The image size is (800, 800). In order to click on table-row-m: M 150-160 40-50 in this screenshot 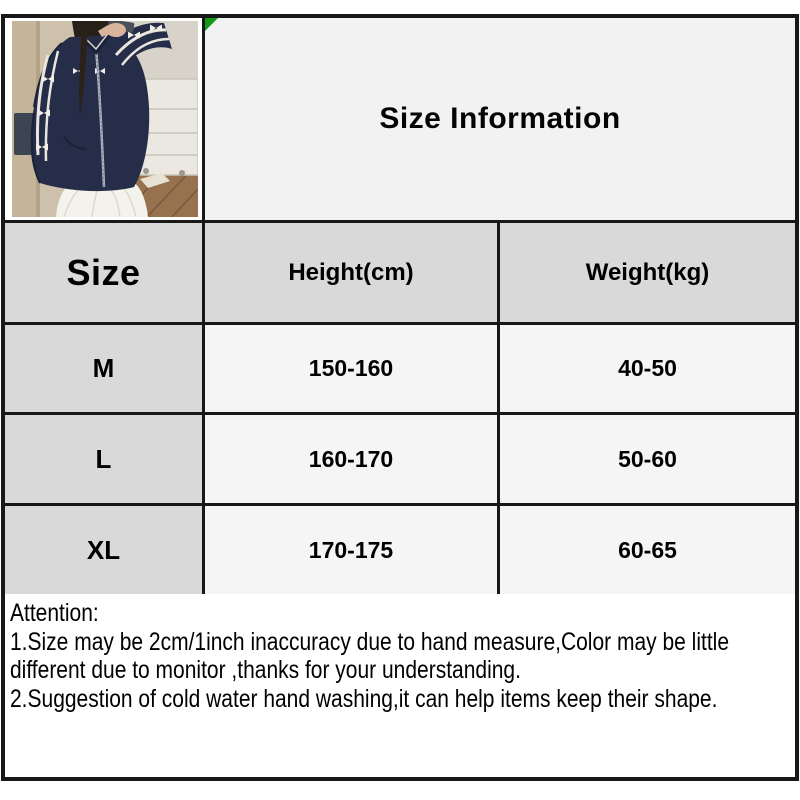, I will do `click(400, 367)`.